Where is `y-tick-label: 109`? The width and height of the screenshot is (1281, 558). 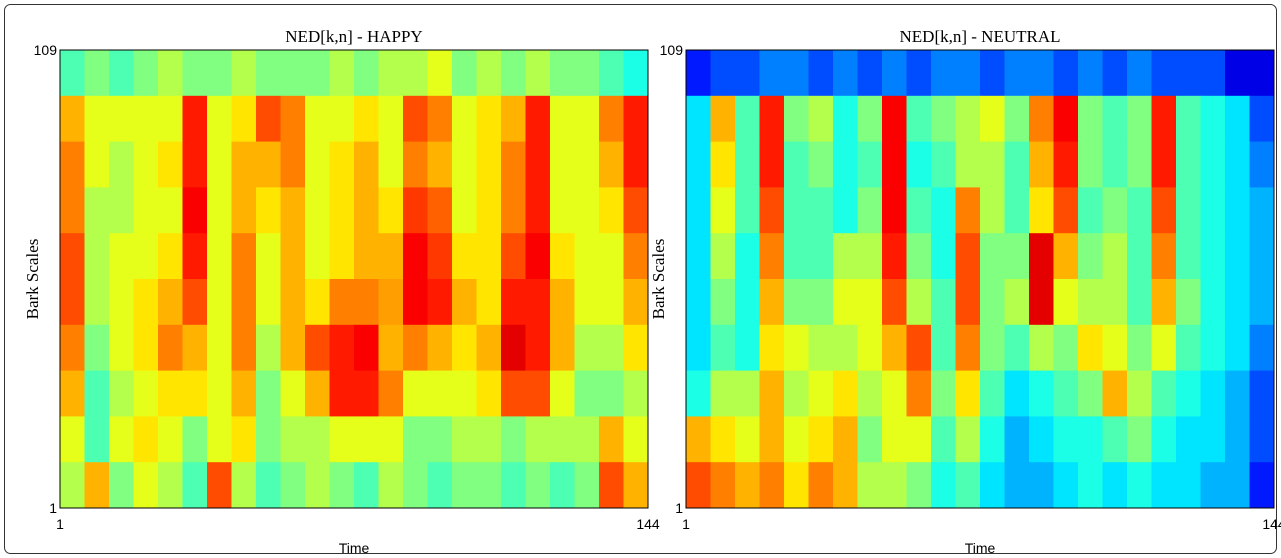 y-tick-label: 109 is located at coordinates (46, 50).